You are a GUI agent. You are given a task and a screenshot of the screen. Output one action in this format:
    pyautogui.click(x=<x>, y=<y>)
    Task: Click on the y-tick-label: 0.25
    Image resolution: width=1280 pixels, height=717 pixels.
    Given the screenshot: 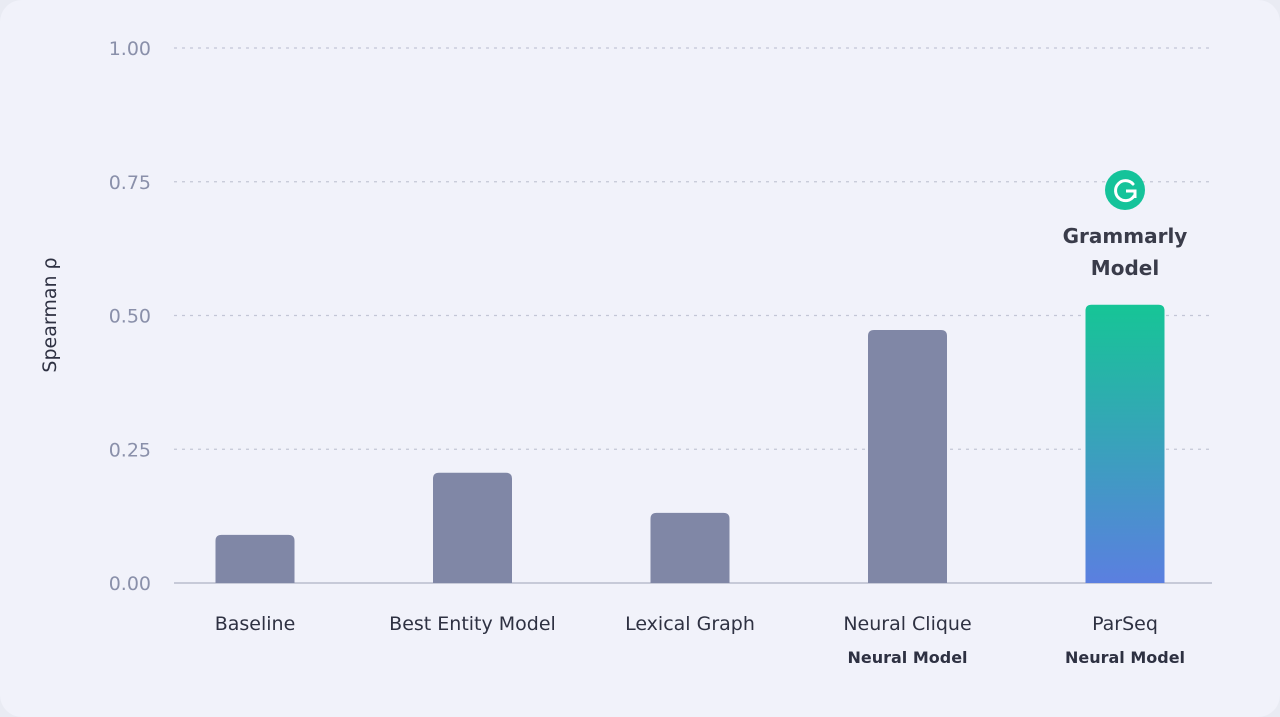 What is the action you would take?
    pyautogui.click(x=130, y=450)
    